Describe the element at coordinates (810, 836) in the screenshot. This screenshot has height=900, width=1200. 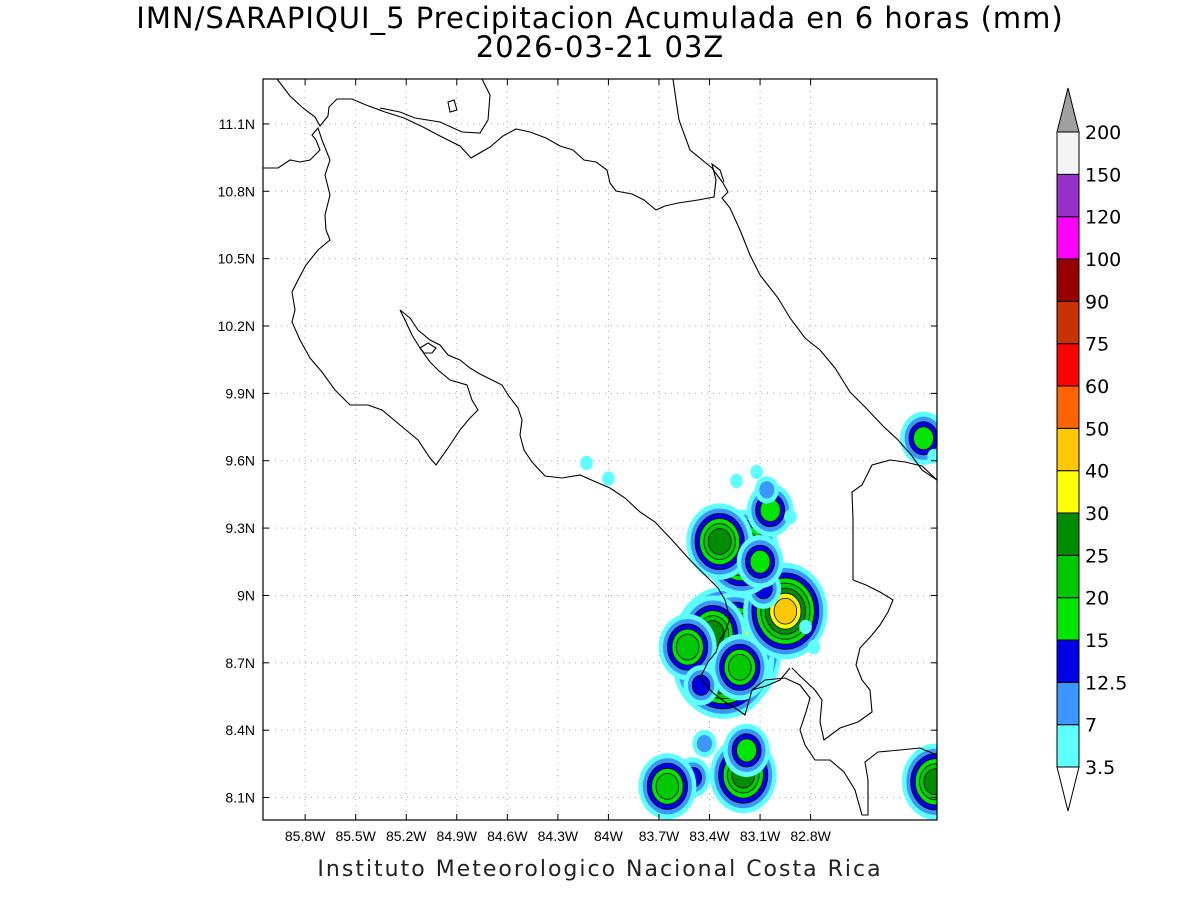
I see `x-tick-label: 82.8W` at that location.